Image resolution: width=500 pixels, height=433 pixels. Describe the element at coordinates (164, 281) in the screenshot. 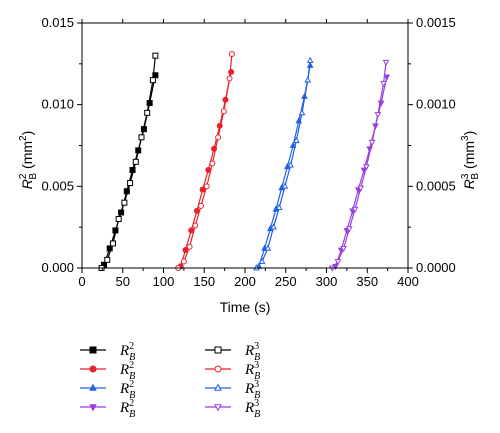

I see `x-tick-label: 100` at that location.